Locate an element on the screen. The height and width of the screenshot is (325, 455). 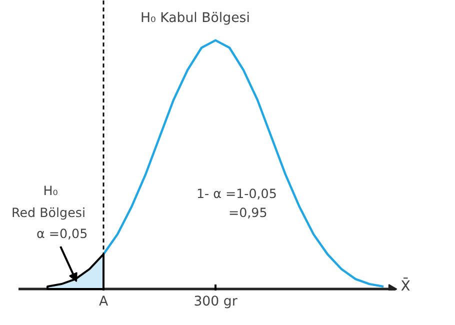
annotation: α =0,05 is located at coordinates (62, 233).